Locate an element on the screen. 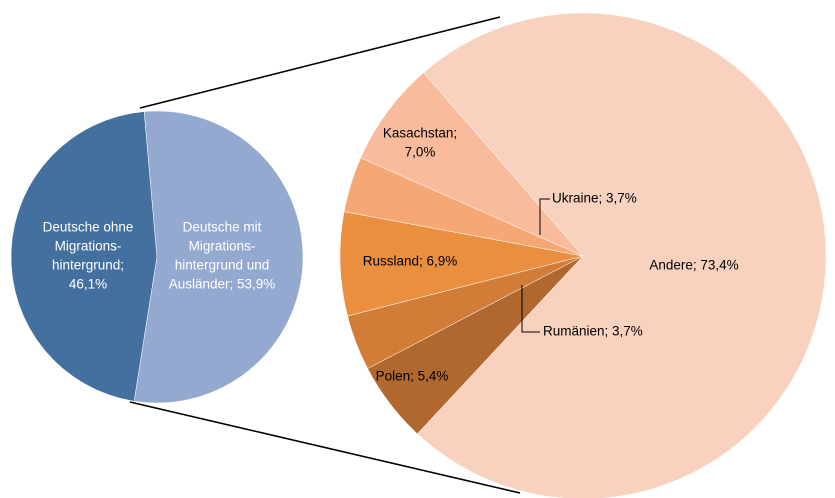 The image size is (835, 498). data-label: Deutsche ohne is located at coordinates (88, 227).